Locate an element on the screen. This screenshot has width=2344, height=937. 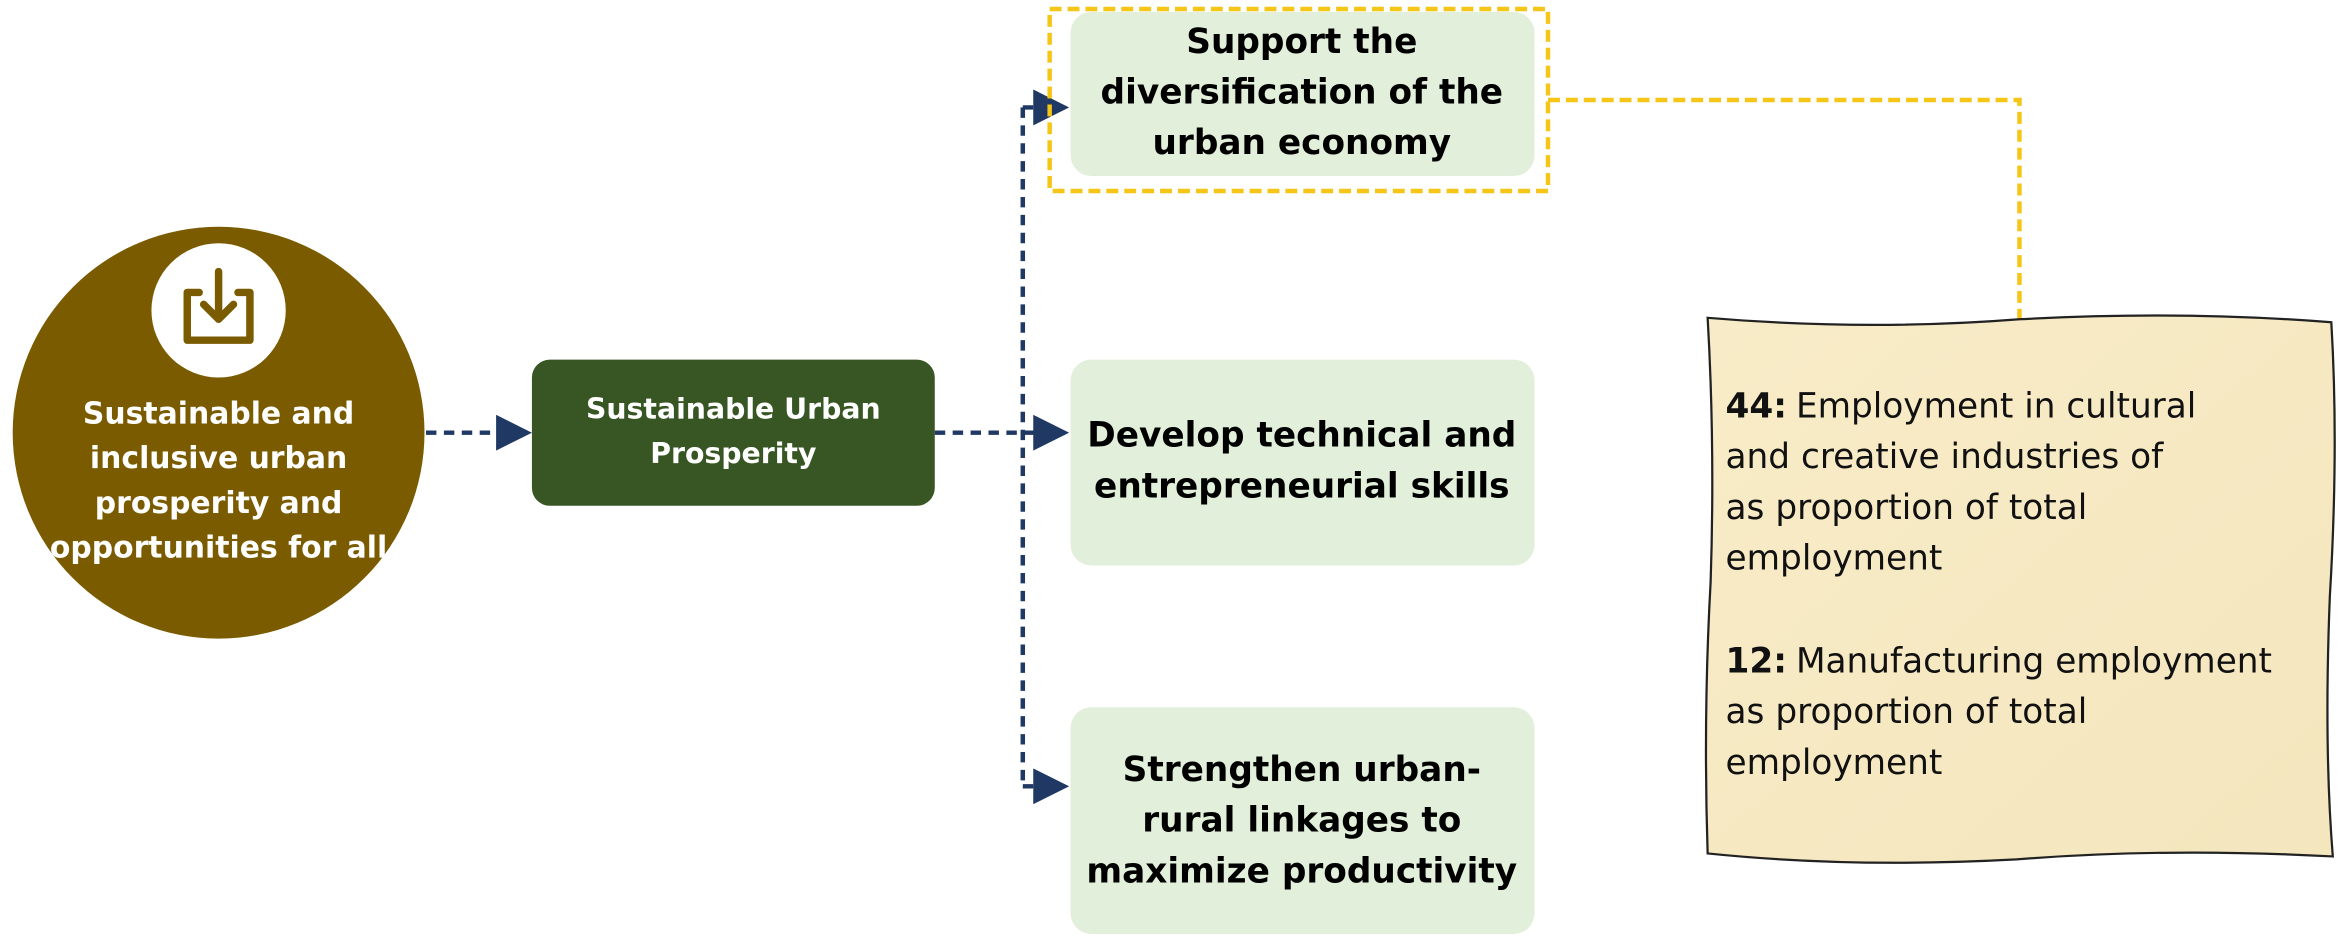
hub-box is located at coordinates (733, 432).